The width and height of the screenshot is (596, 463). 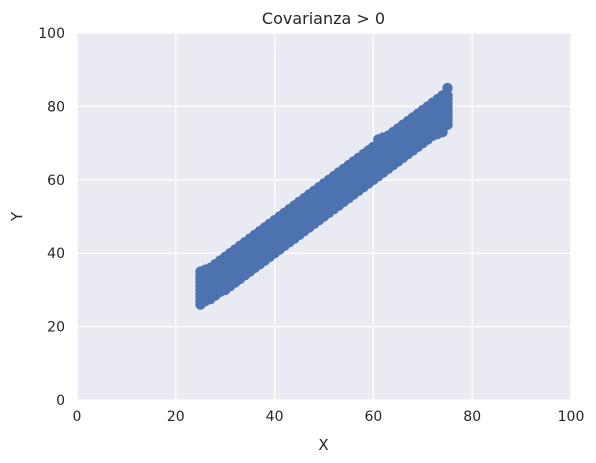 I want to click on y-tick-label: 80, so click(x=56, y=107).